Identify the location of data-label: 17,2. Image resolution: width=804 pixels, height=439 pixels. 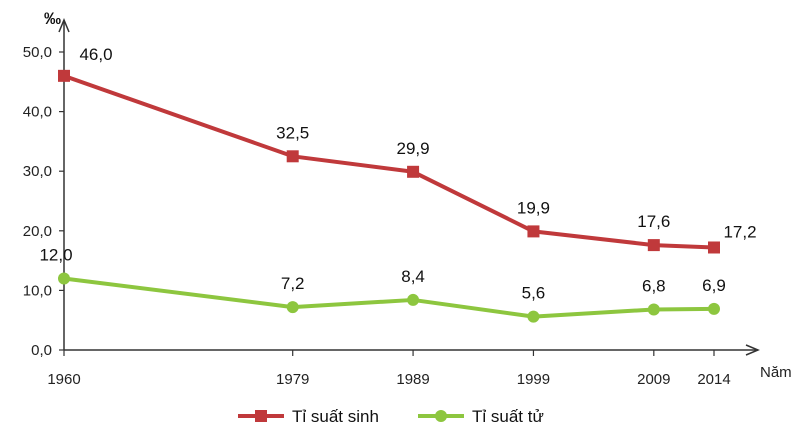
(739, 231).